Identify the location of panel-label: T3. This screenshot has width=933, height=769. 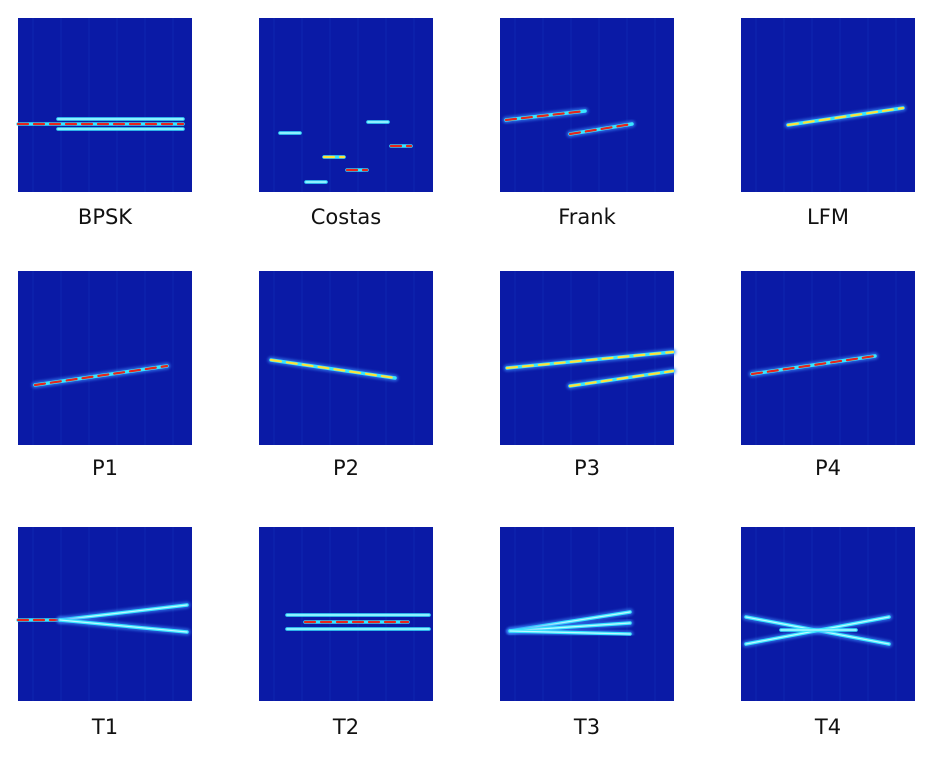
(586, 727).